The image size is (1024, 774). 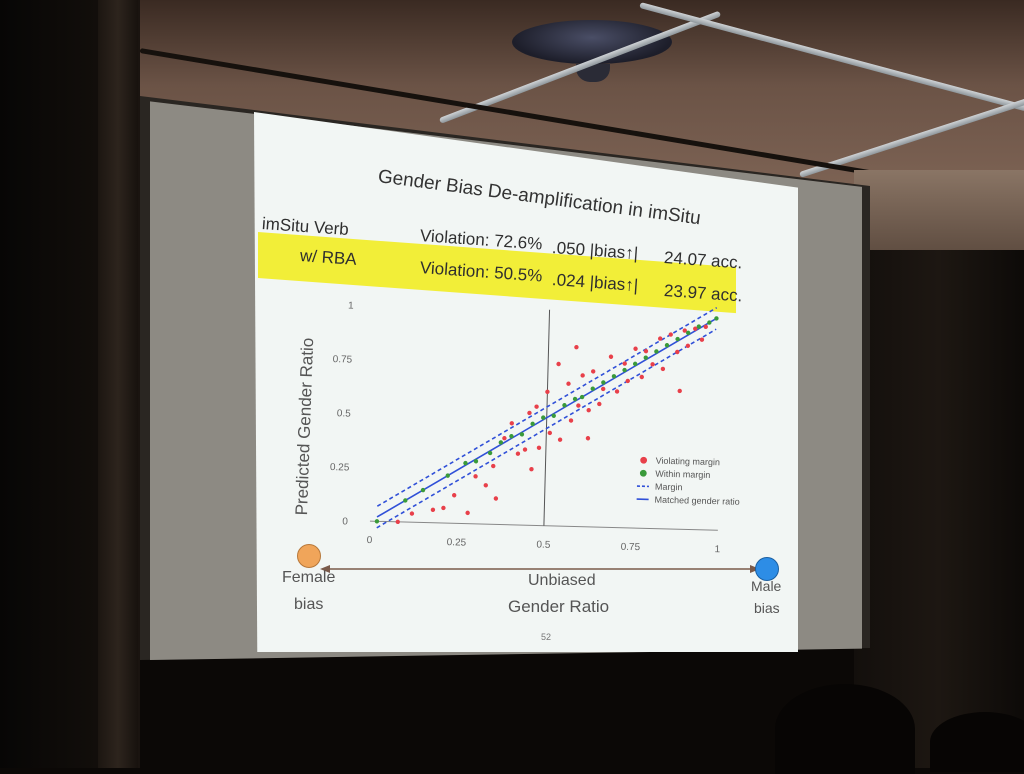 What do you see at coordinates (343, 360) in the screenshot?
I see `y-tick-label: 0.75` at bounding box center [343, 360].